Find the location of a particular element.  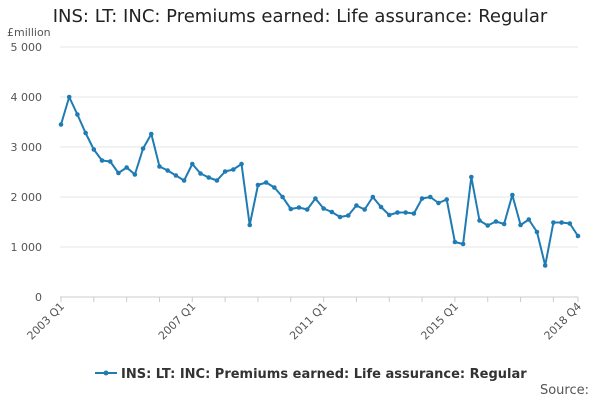

x-axis: 2003 Q1 2007 Q1 2011 Q1 2015 Q1 2018 Q4 is located at coordinates (305, 320).